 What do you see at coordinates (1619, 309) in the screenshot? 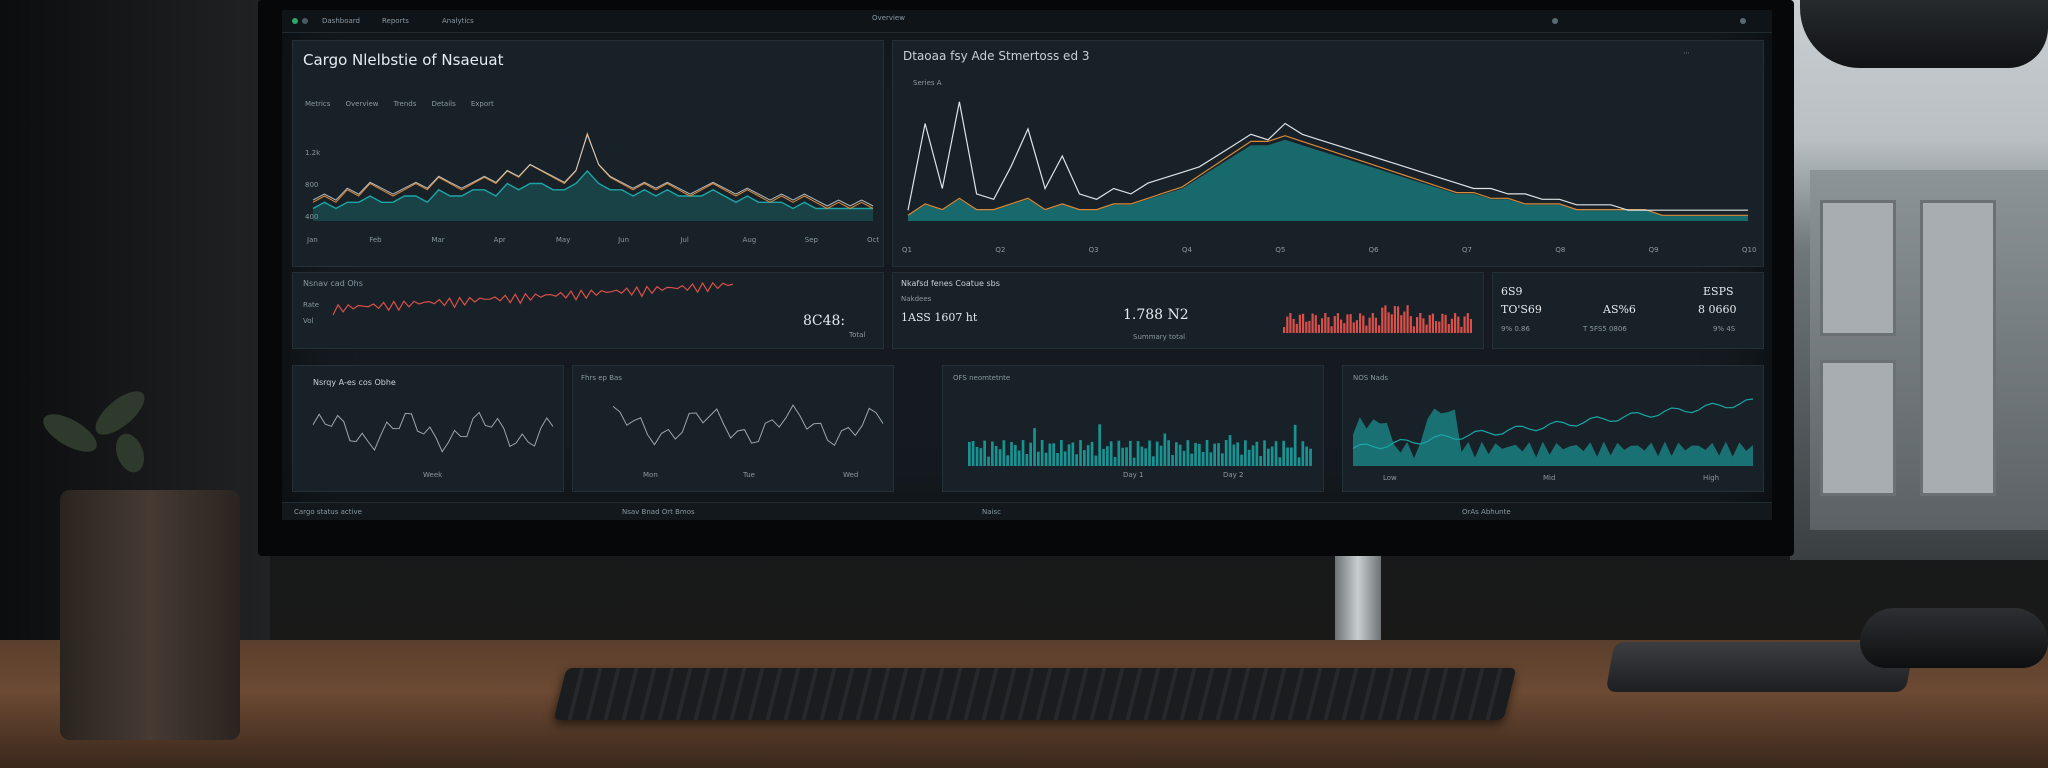
I see `kpi-value: AS%6` at bounding box center [1619, 309].